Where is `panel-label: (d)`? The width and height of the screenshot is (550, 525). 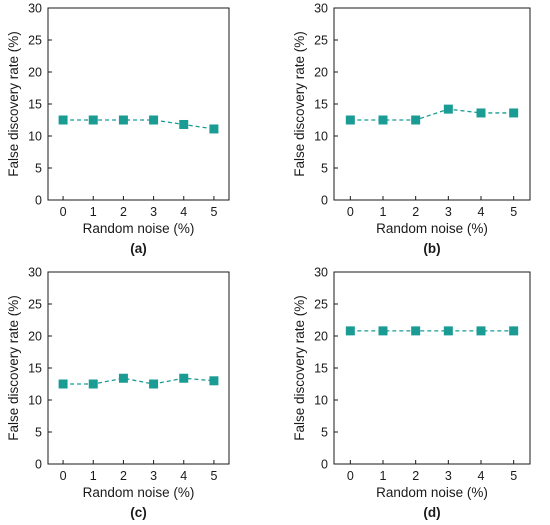
panel-label: (d) is located at coordinates (431, 512).